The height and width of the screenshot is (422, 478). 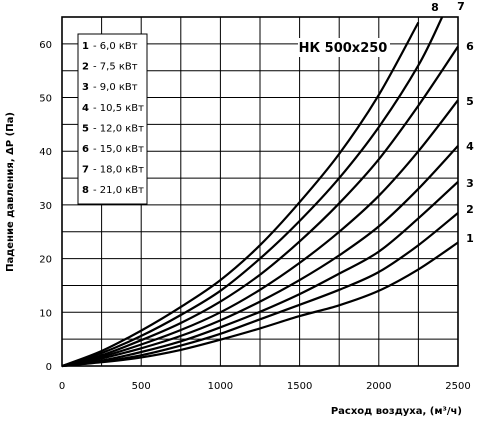 What do you see at coordinates (461, 6) in the screenshot?
I see `series-label-7: 7` at bounding box center [461, 6].